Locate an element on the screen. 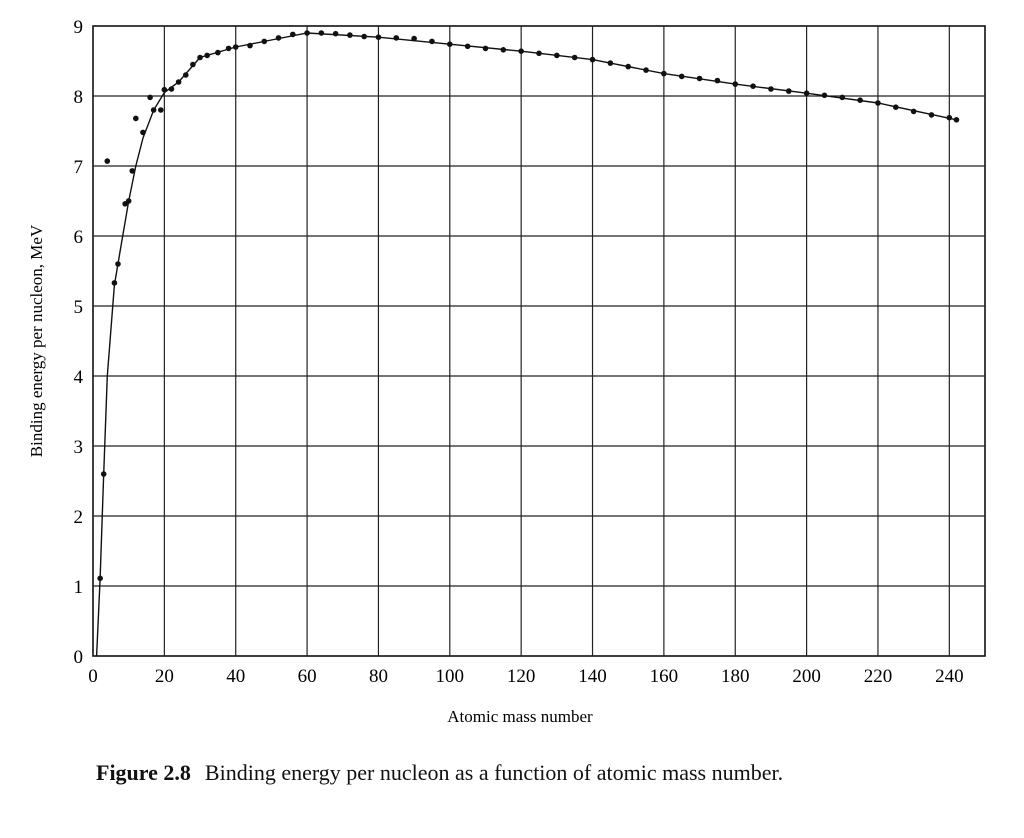 The width and height of the screenshot is (1024, 838). y-tick-label: 6 is located at coordinates (79, 237).